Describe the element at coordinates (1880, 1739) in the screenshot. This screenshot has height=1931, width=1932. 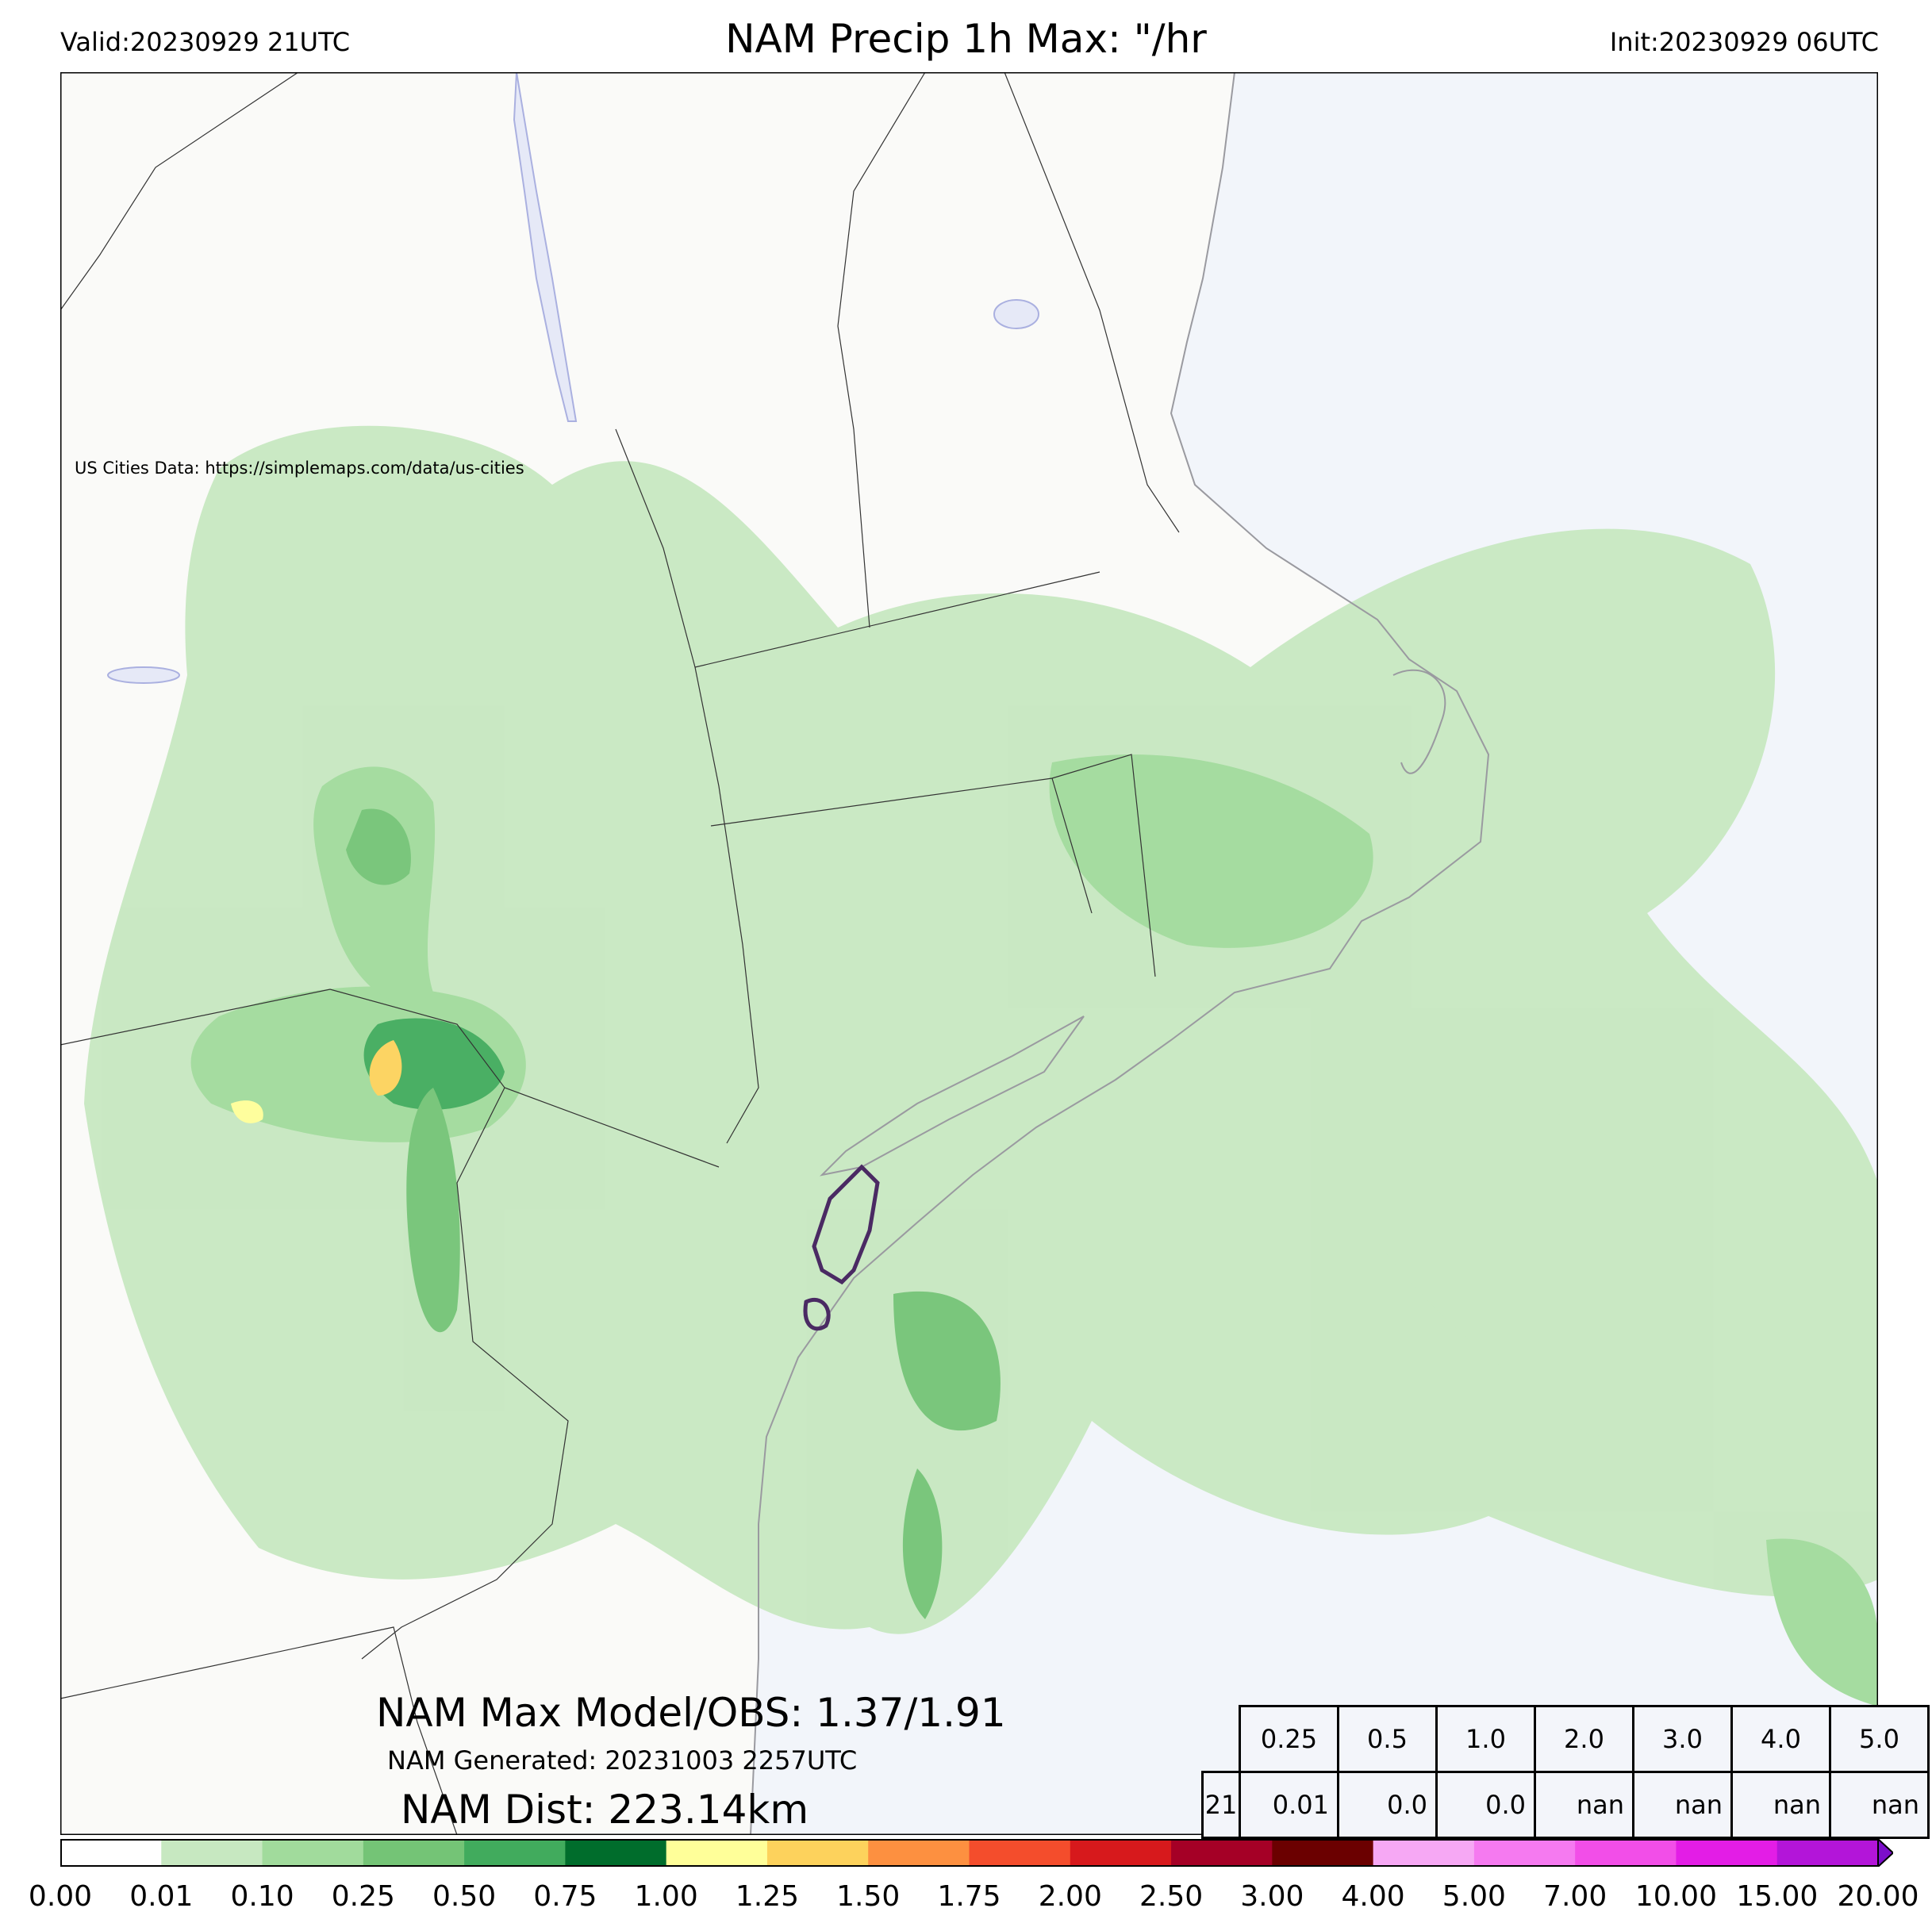
I see `threshold-cell: 5.0` at that location.